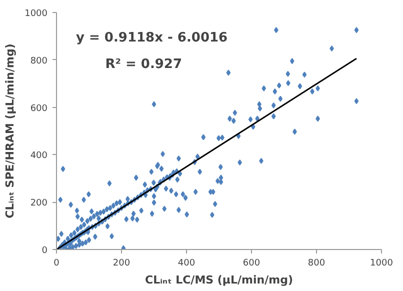  I want to click on y-tick-label: 200, so click(39, 203).